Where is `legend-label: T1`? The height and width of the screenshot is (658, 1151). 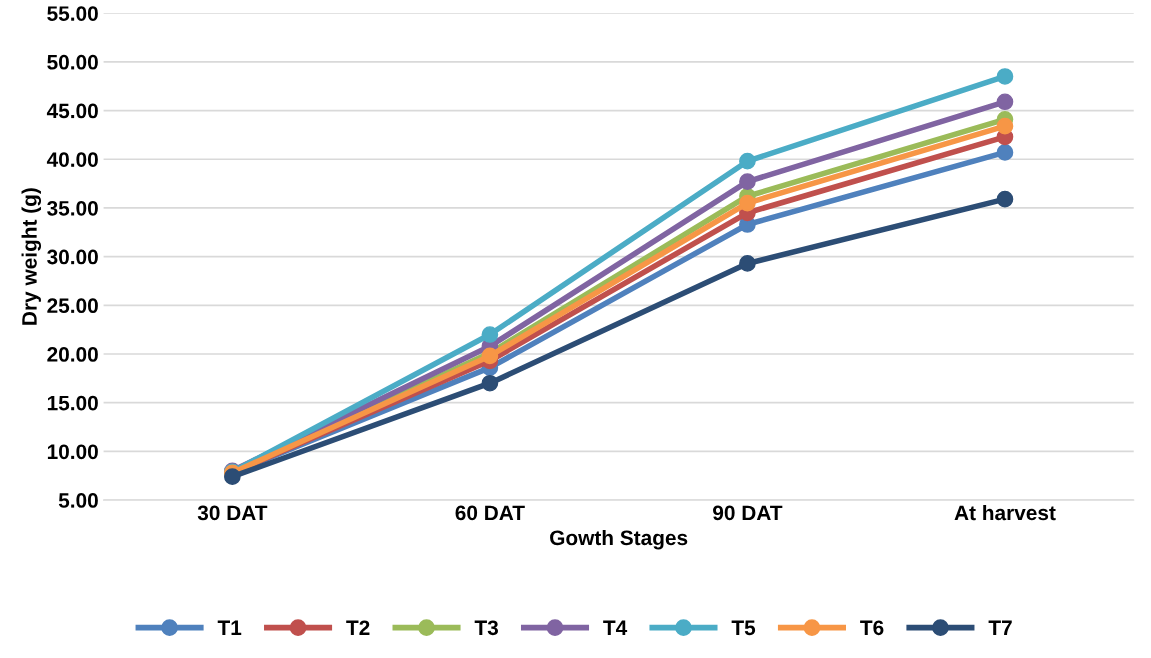 legend-label: T1 is located at coordinates (229, 627).